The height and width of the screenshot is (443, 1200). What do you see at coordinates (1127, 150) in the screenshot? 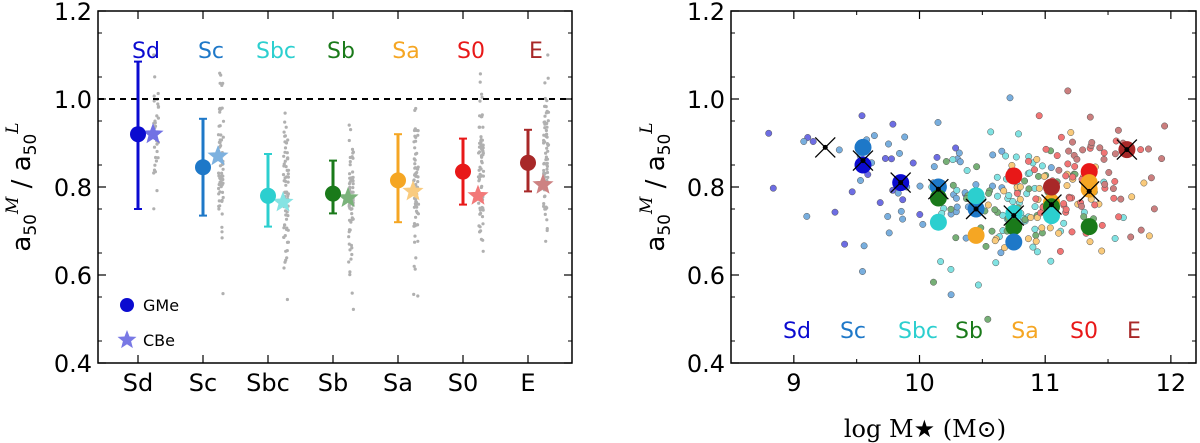
I see `total-mean-dot` at bounding box center [1127, 150].